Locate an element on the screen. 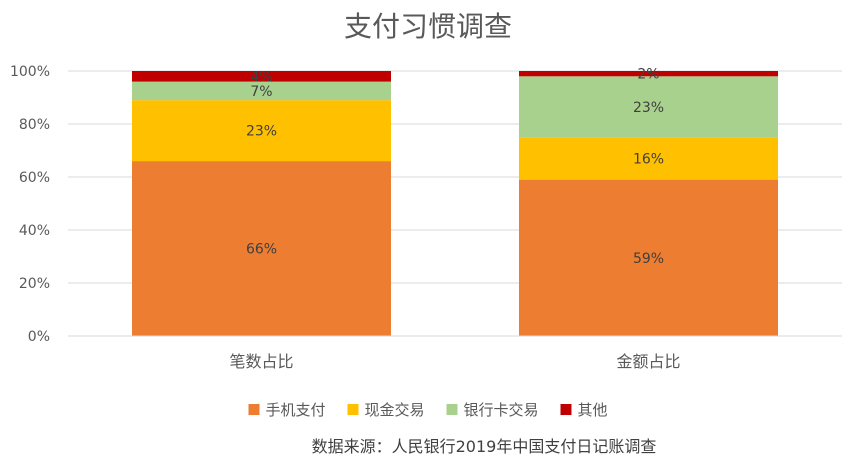  legend-item: 其他 is located at coordinates (584, 410).